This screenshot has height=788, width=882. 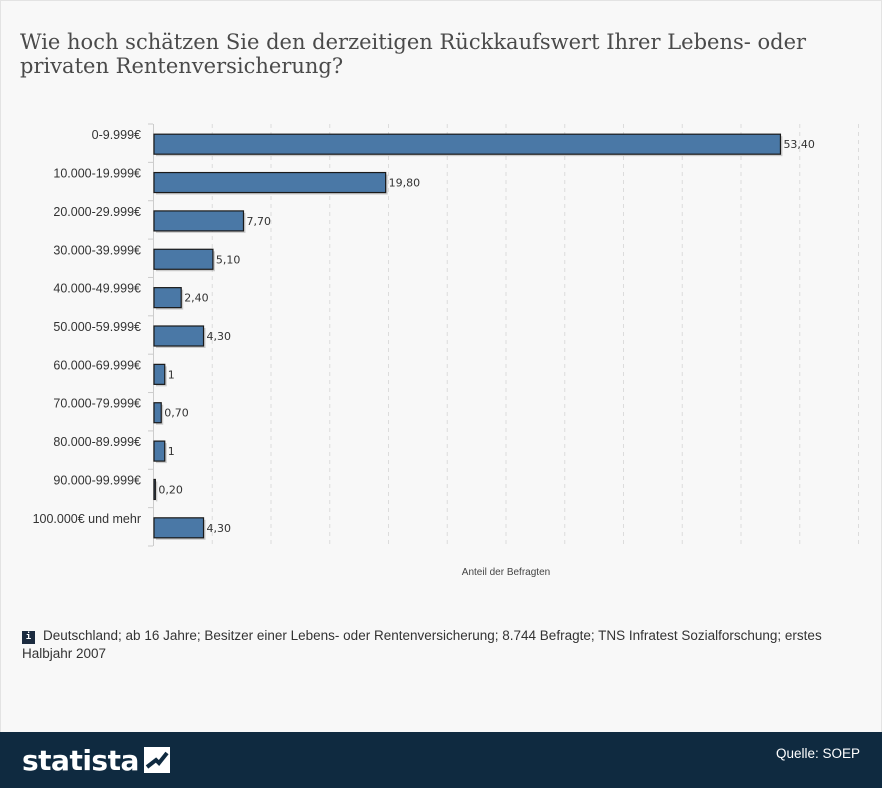 What do you see at coordinates (97, 404) in the screenshot?
I see `category-label: 70.000-79.999€` at bounding box center [97, 404].